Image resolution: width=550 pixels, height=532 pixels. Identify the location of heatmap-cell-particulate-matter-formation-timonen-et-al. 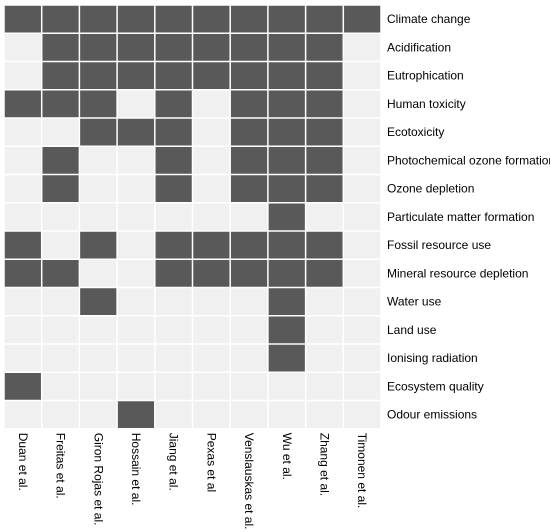
(362, 217).